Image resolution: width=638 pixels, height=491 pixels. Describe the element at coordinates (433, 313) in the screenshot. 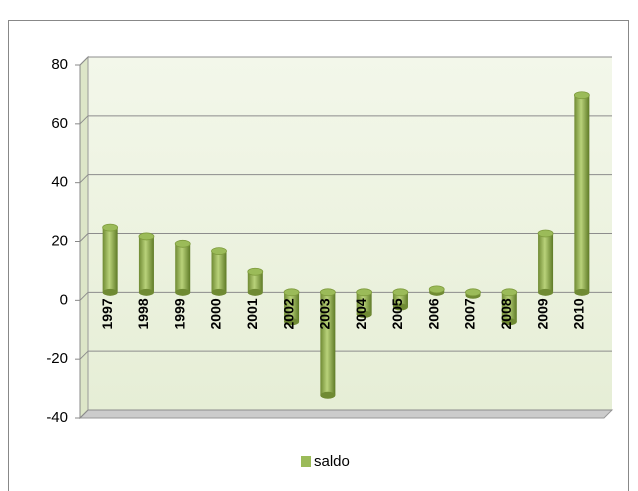

I see `x-tick-label: 2006` at that location.